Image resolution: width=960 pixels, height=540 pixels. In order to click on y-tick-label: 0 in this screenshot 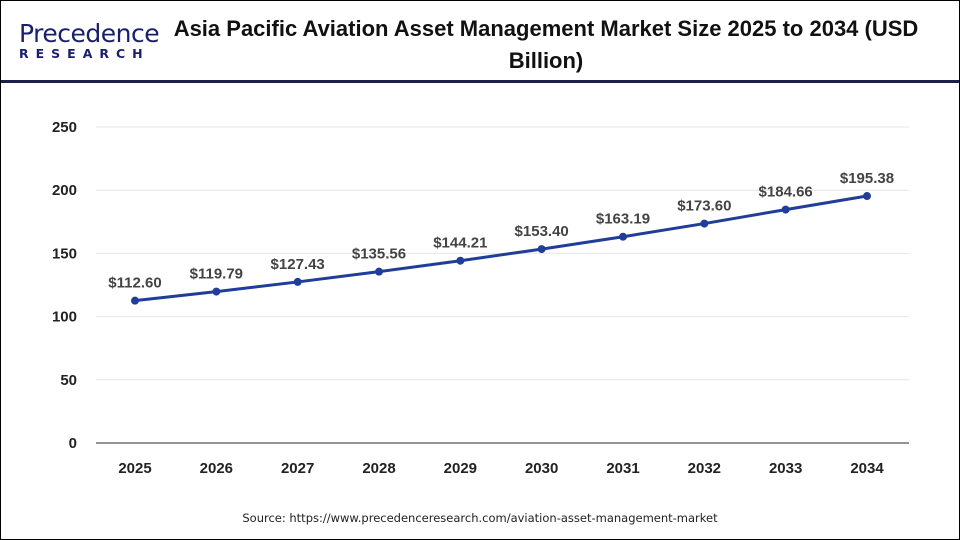, I will do `click(73, 443)`.